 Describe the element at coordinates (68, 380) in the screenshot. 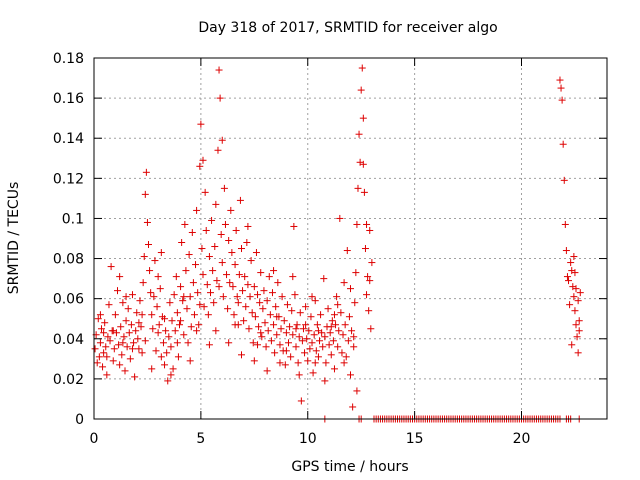

I see `y-tick-label: 0.02` at that location.